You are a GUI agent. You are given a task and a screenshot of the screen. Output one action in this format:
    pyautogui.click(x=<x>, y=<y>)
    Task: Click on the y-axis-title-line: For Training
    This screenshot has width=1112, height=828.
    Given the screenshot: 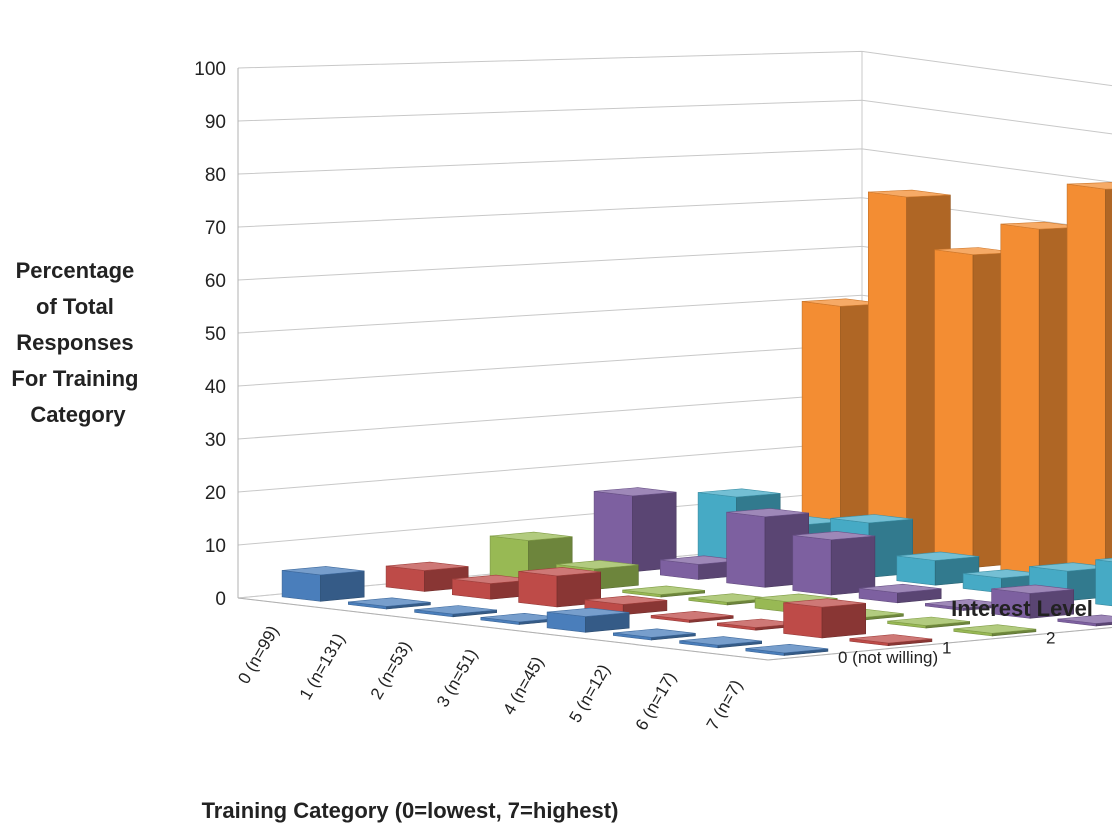 What is the action you would take?
    pyautogui.click(x=74, y=378)
    